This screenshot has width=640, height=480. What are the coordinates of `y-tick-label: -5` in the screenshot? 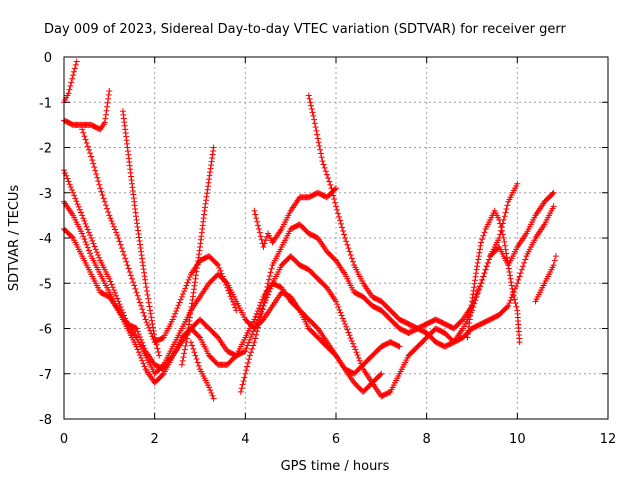 It's located at (45, 284).